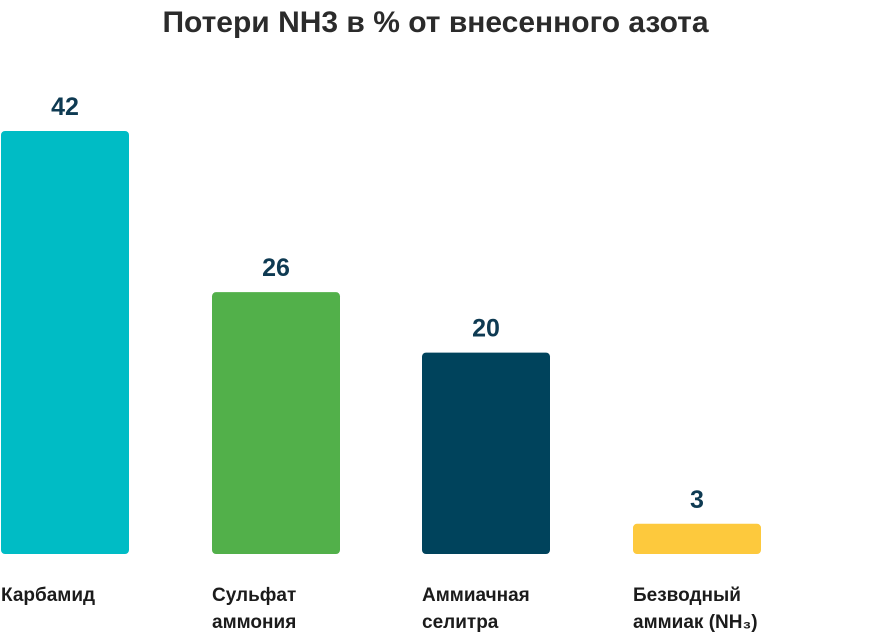 The image size is (871, 635). Describe the element at coordinates (48, 595) in the screenshot. I see `category-label-1-line-1: Карбамид` at that location.